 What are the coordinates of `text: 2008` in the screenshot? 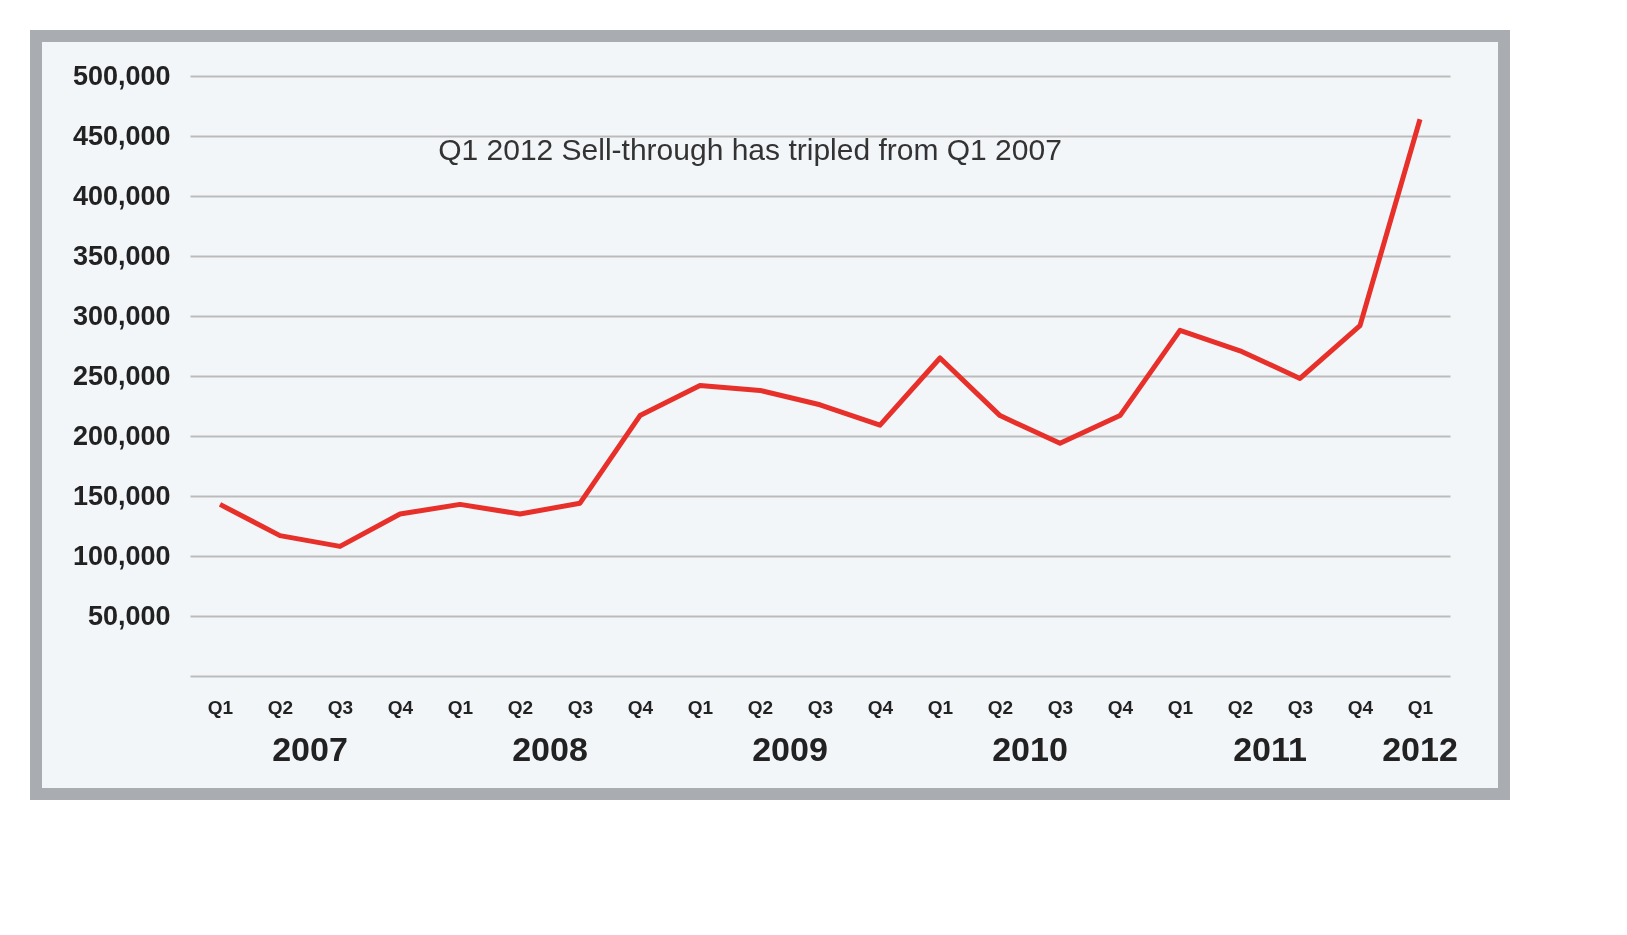 It's located at (550, 749).